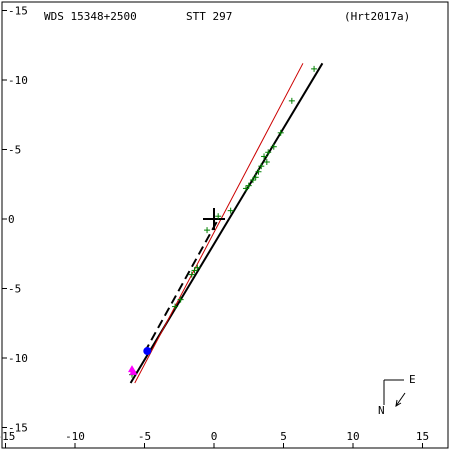  Describe the element at coordinates (133, 371) in the screenshot. I see `first-epoch-point` at that location.